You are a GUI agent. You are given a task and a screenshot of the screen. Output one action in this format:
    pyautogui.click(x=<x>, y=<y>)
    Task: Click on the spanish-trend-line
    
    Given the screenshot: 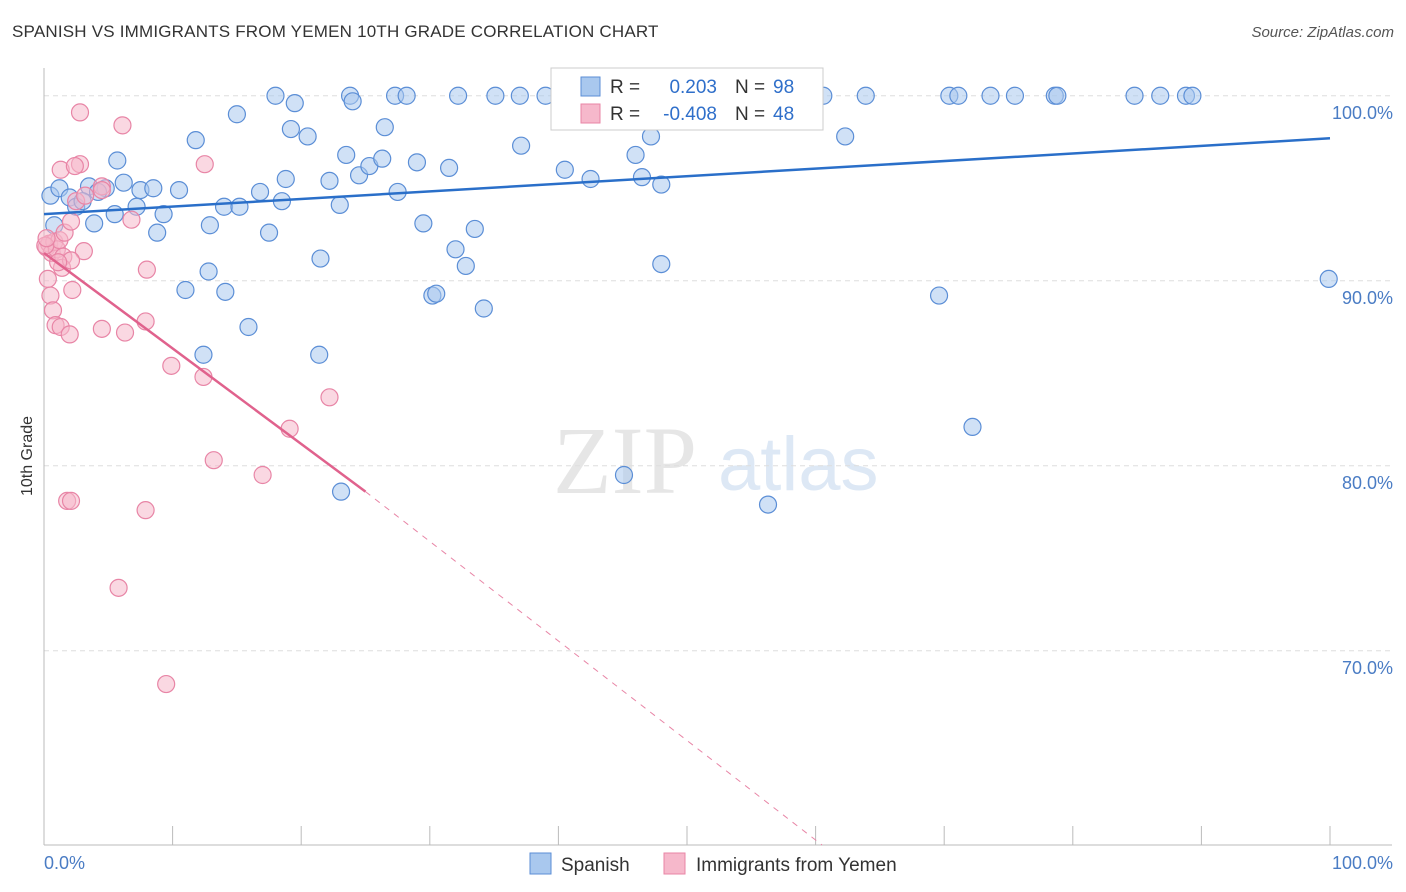 What is the action you would take?
    pyautogui.click(x=687, y=176)
    